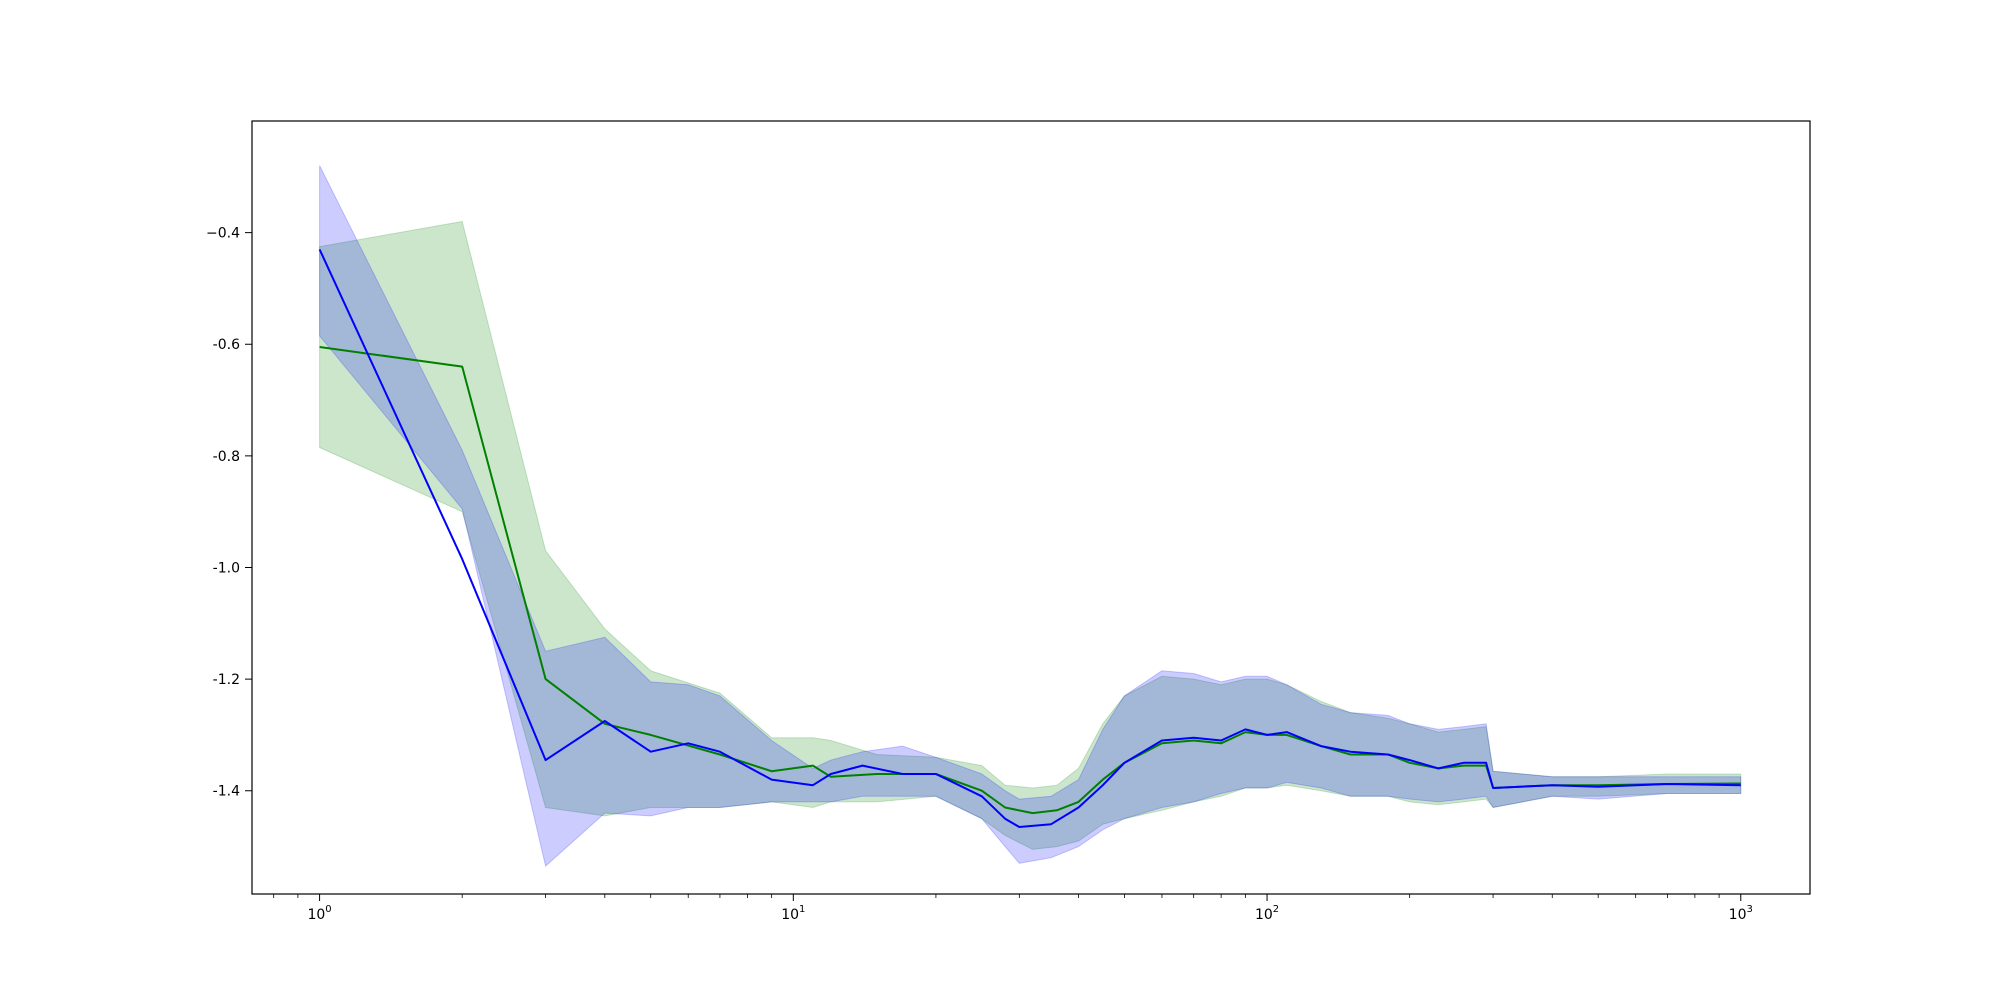 This screenshot has height=1000, width=2000. I want to click on y-tick-label: -0.6, so click(226, 345).